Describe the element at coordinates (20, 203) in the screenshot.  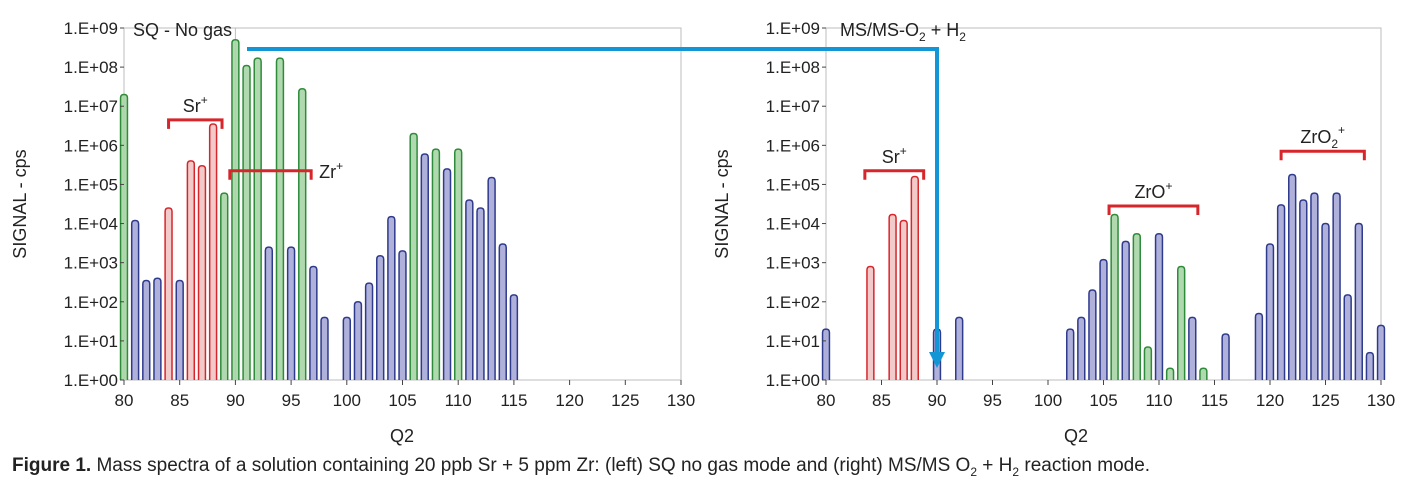
I see `left-y-axis-label: SIGNAL - cps` at that location.